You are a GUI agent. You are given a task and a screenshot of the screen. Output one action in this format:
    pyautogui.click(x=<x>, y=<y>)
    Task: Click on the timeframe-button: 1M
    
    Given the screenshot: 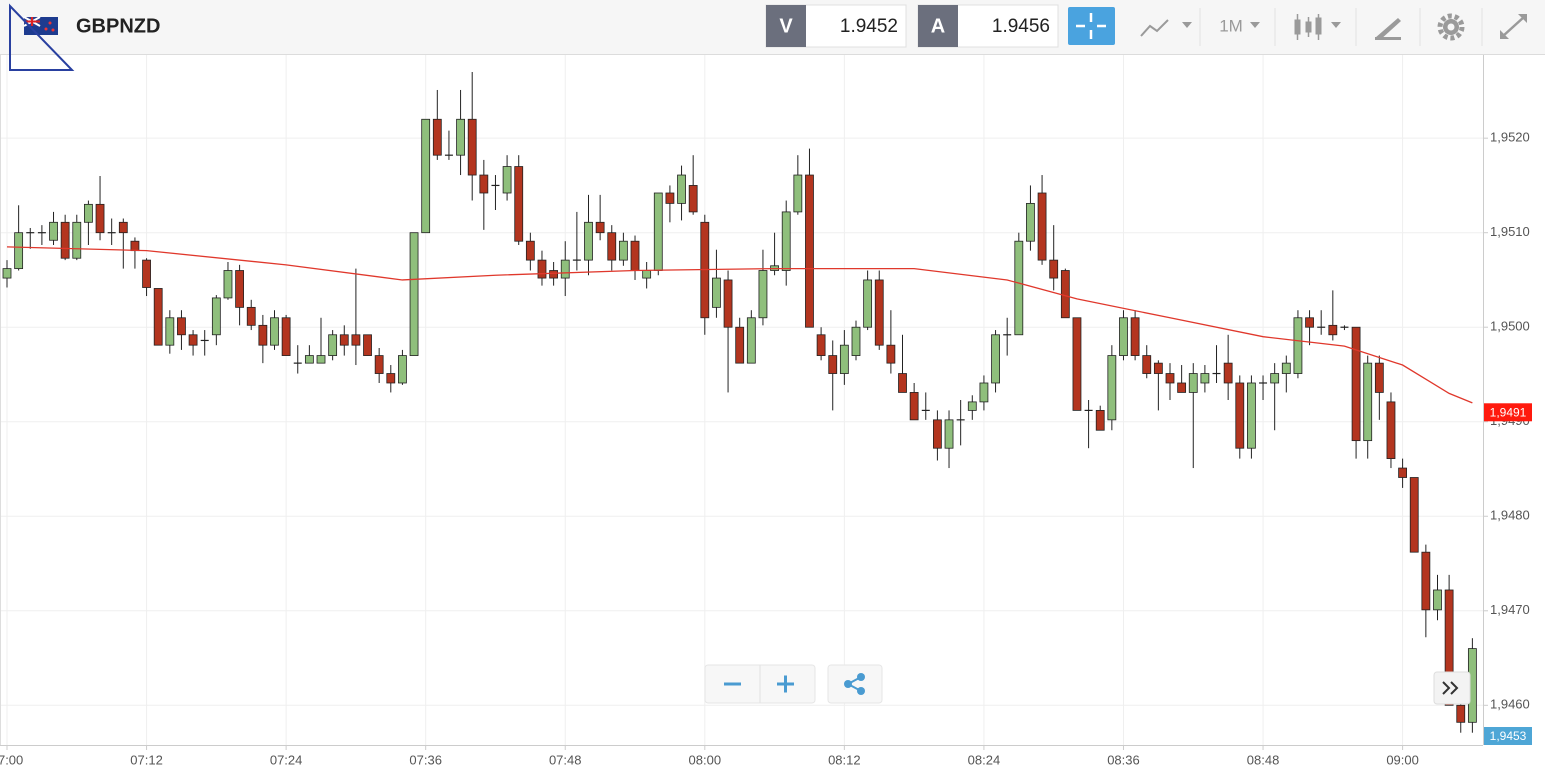 What is the action you would take?
    pyautogui.click(x=1239, y=25)
    